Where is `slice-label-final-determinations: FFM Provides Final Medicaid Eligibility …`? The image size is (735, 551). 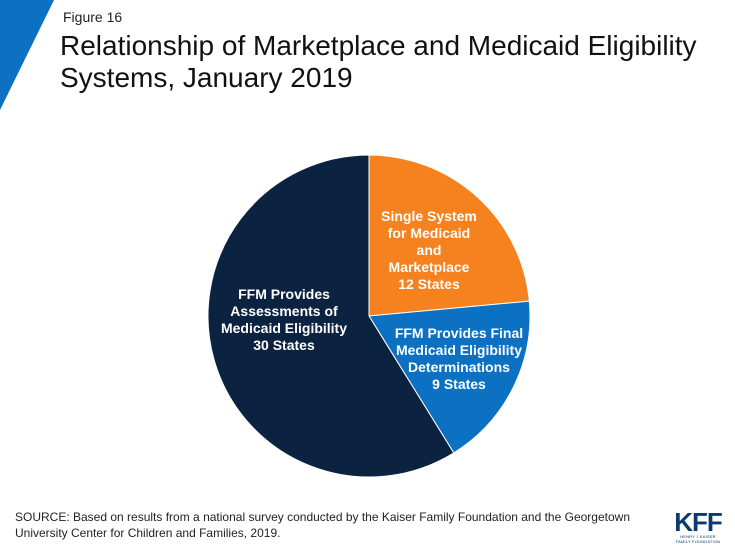 slice-label-final-determinations: FFM Provides Final Medicaid Eligibility … is located at coordinates (459, 358).